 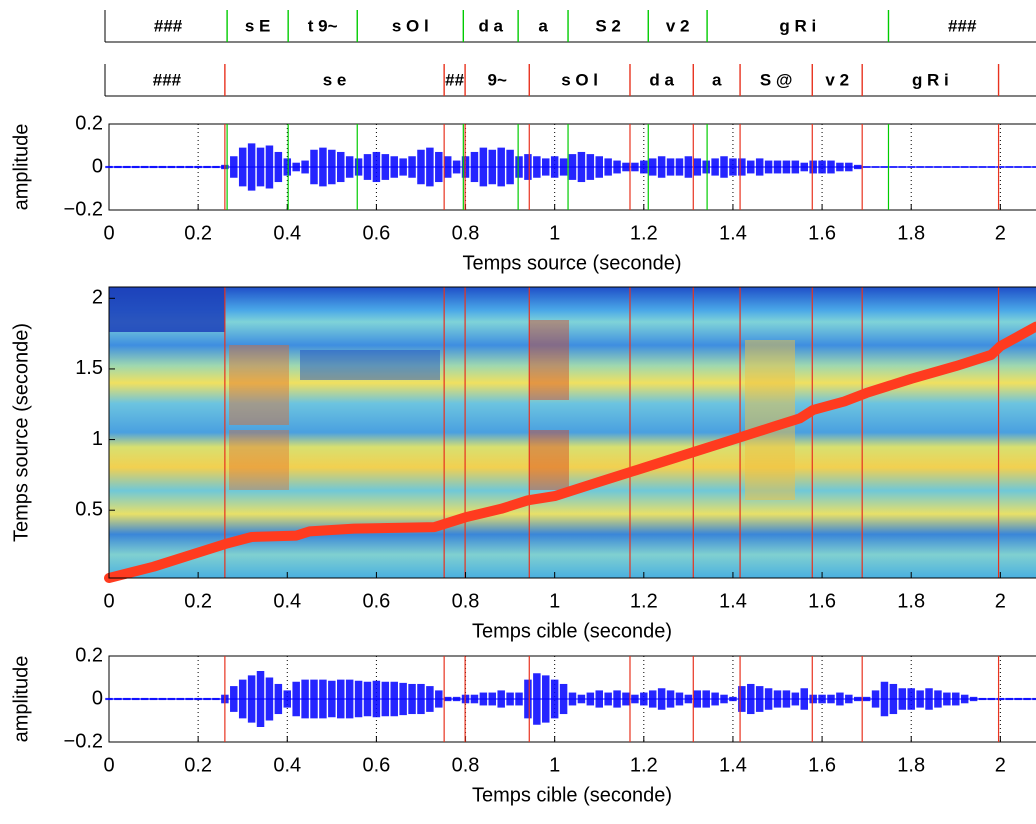 I want to click on y-tick-label: 2, so click(x=97, y=298).